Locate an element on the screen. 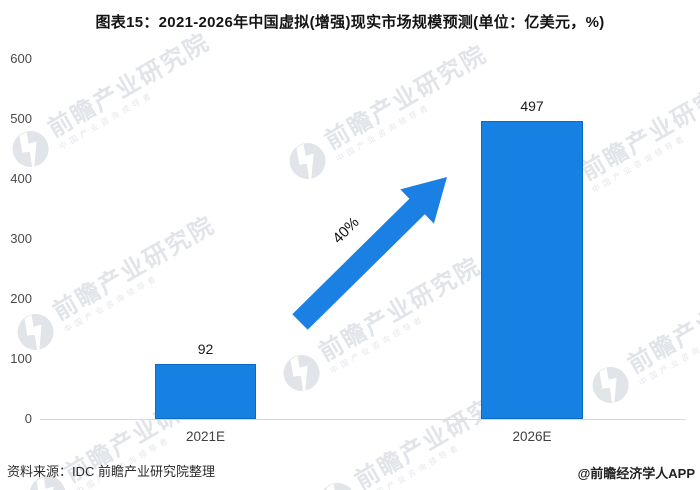 This screenshot has height=490, width=700. credit-note: @前瞻经济学人APP is located at coordinates (636, 473).